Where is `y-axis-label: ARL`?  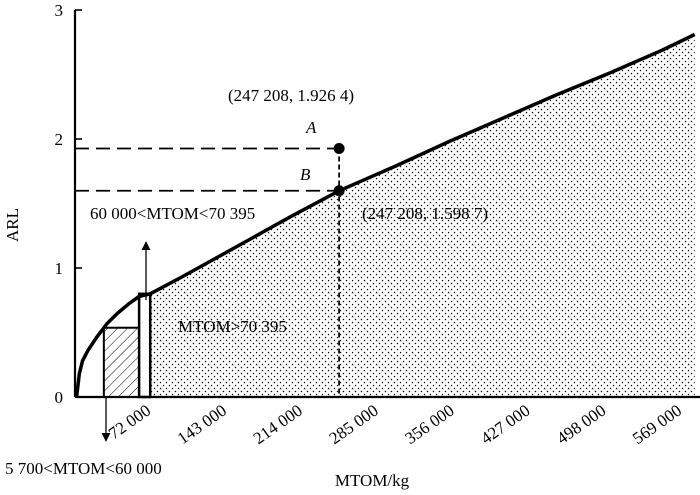 y-axis-label: ARL is located at coordinates (12, 225).